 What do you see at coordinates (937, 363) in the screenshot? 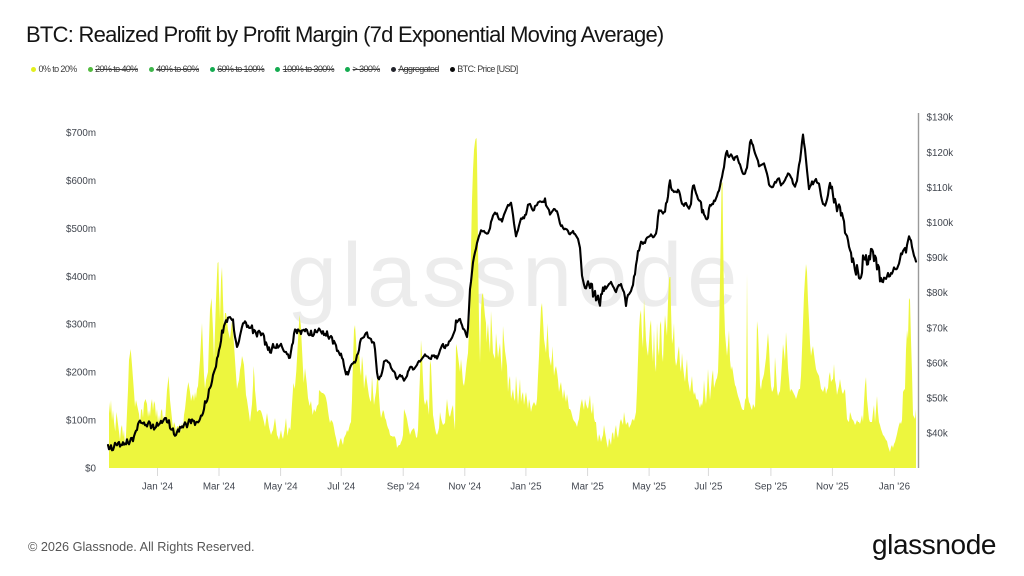
I see `svg-text: $60k` at bounding box center [937, 363].